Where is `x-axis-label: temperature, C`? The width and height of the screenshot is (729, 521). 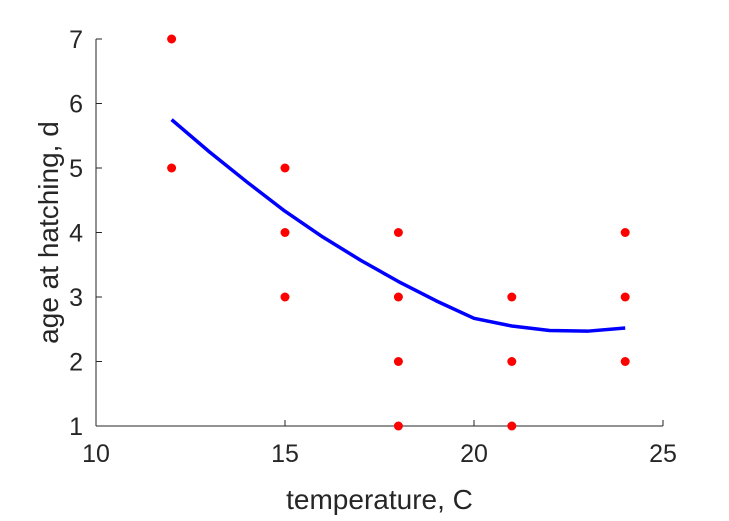 x-axis-label: temperature, C is located at coordinates (379, 499).